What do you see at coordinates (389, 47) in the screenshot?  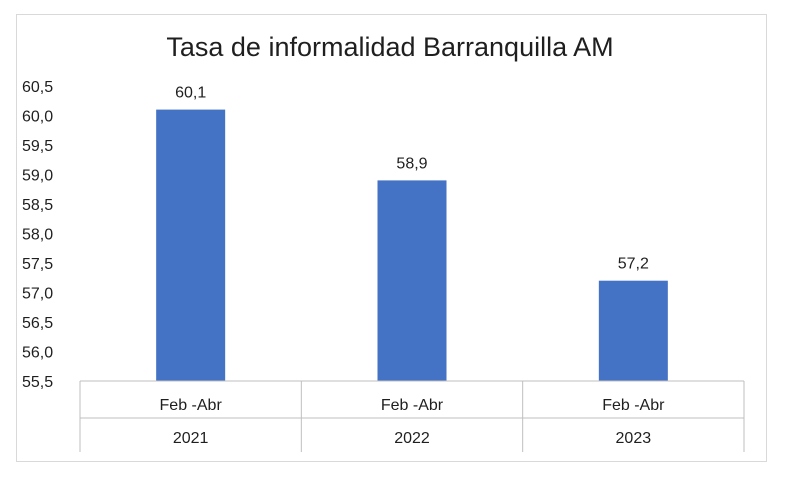 I see `chart-title: Tasa de informalidad Barranquilla AM` at bounding box center [389, 47].